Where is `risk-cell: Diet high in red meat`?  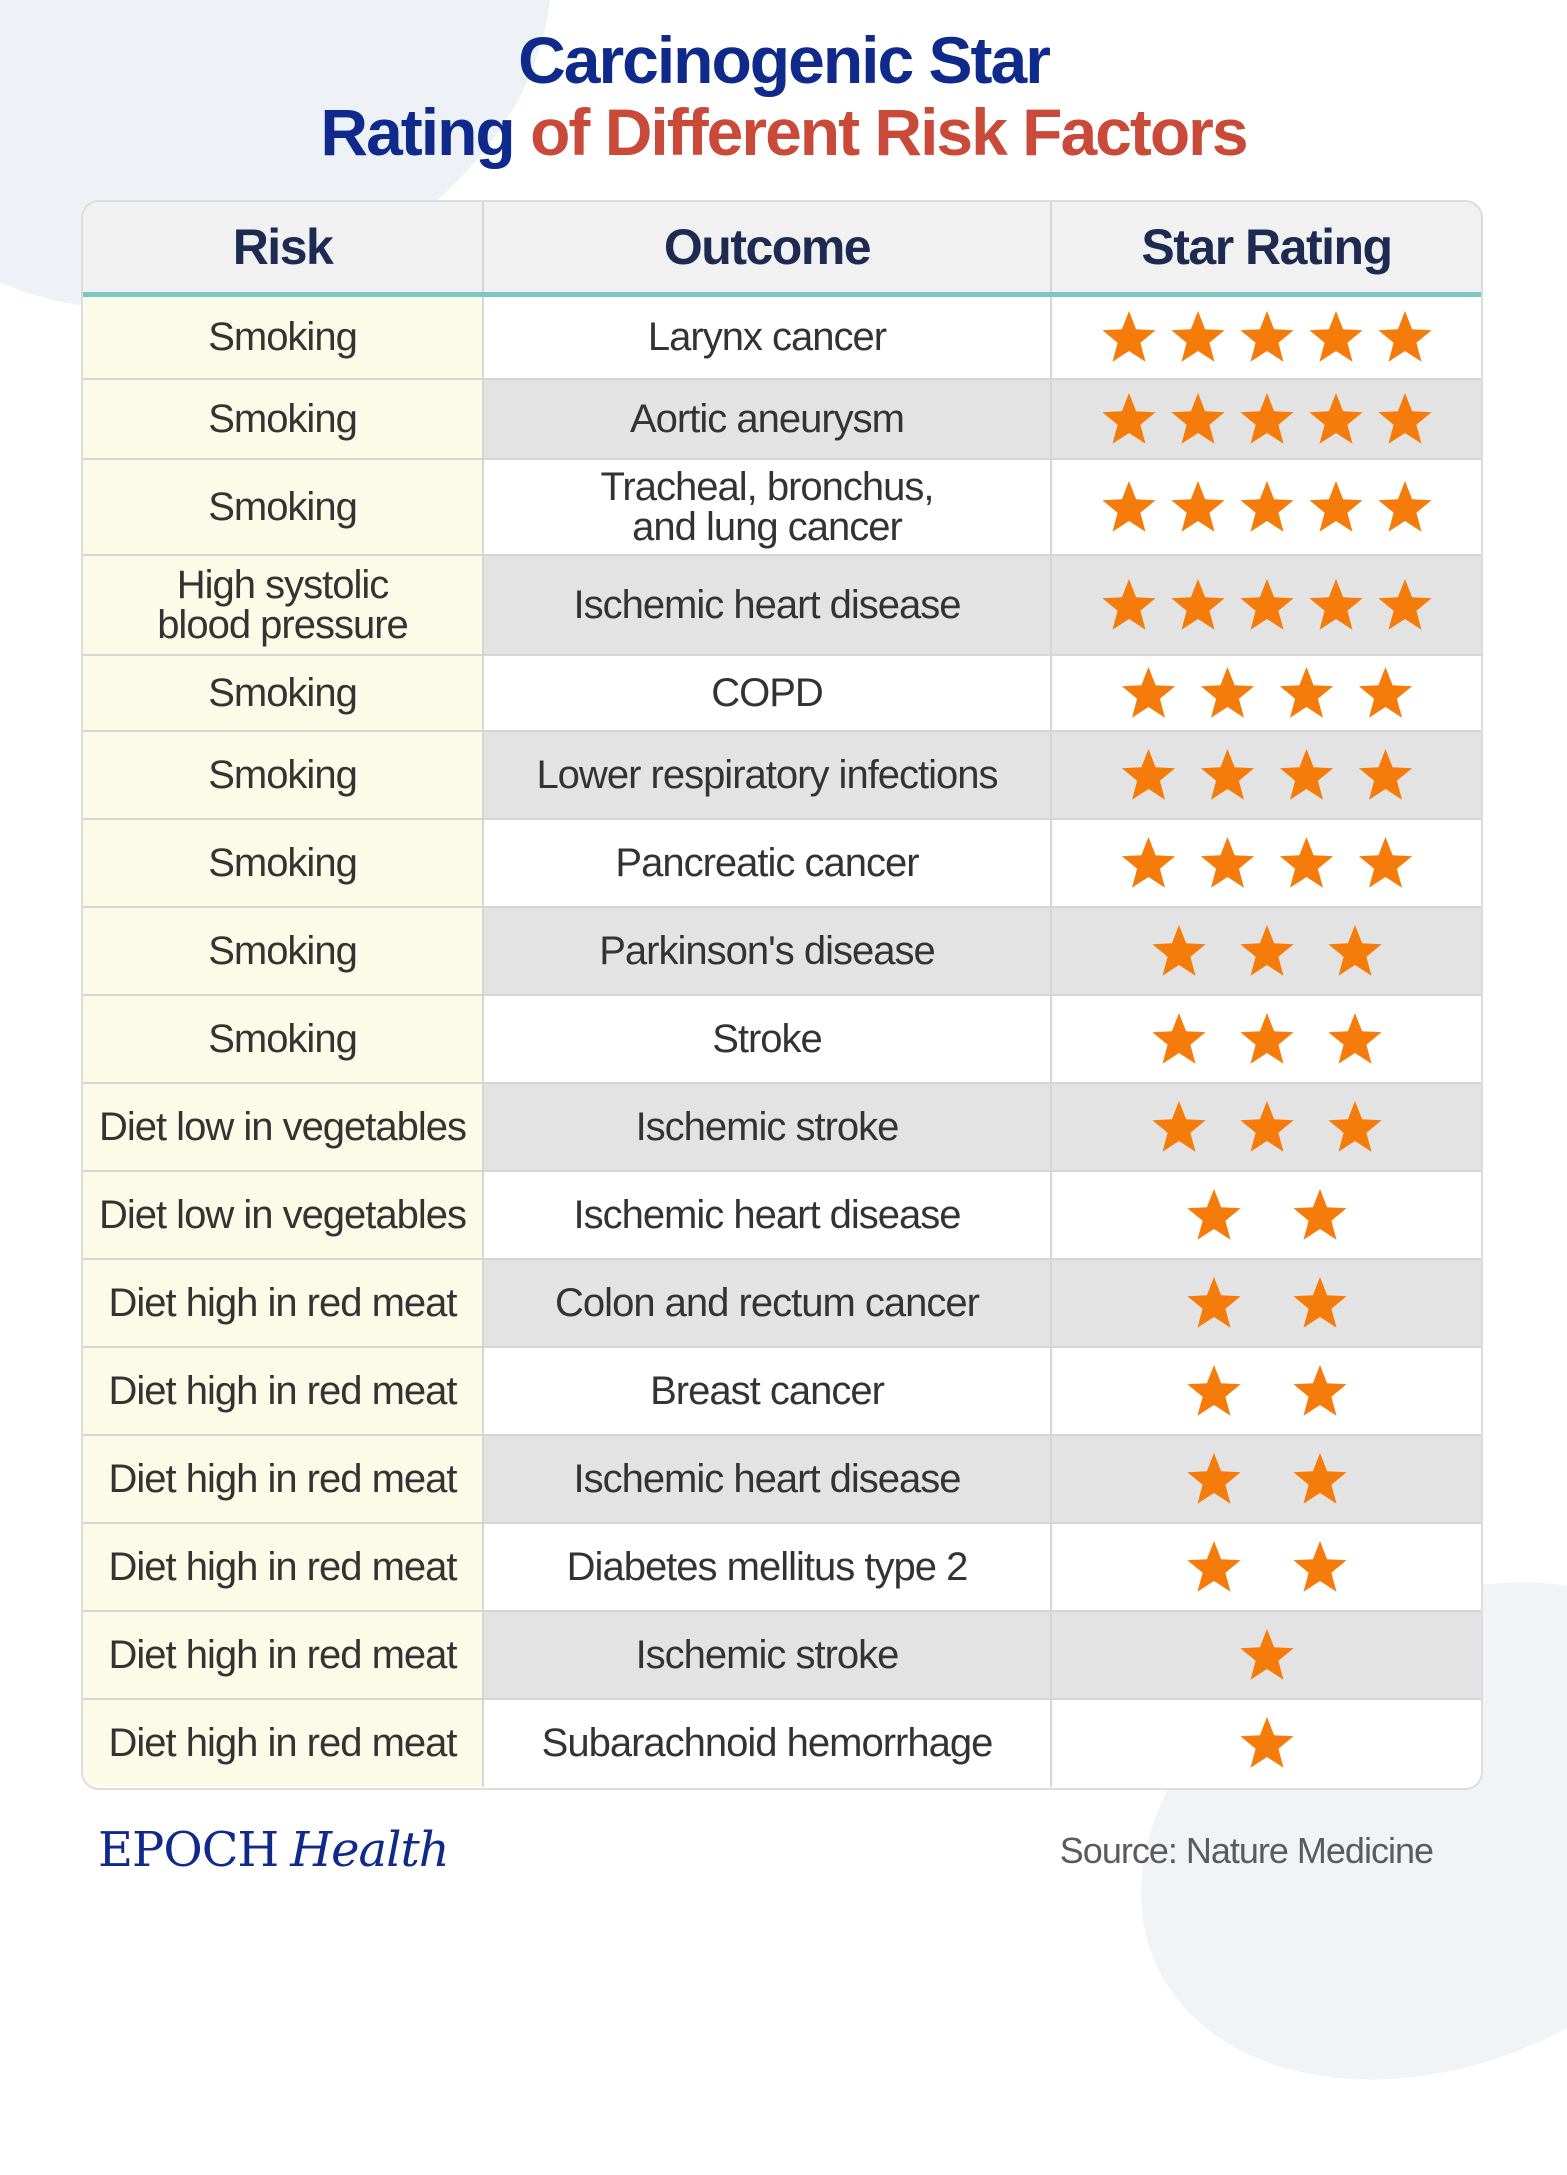 risk-cell: Diet high in red meat is located at coordinates (283, 1303).